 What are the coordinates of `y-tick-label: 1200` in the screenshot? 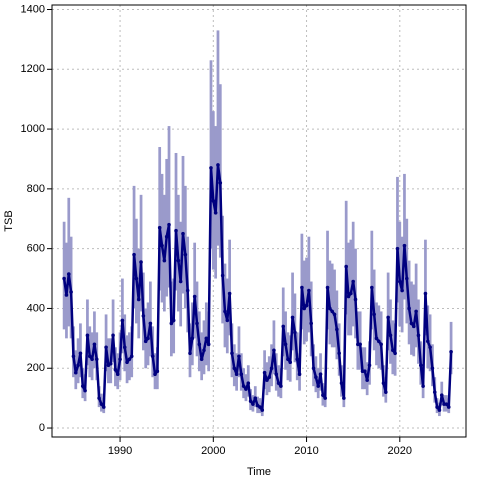 It's located at (33, 69).